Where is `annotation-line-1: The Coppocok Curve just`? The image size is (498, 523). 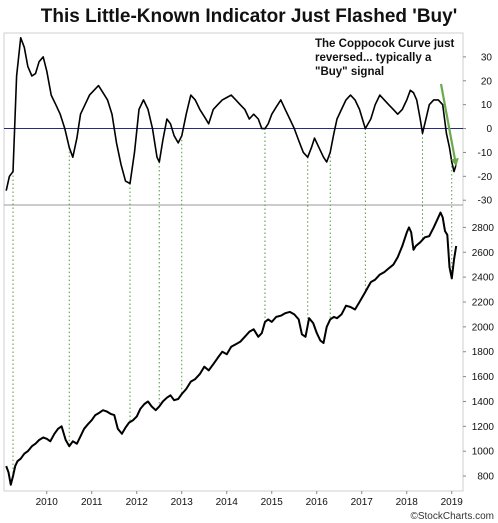
annotation-line-1: The Coppocok Curve just is located at coordinates (384, 44).